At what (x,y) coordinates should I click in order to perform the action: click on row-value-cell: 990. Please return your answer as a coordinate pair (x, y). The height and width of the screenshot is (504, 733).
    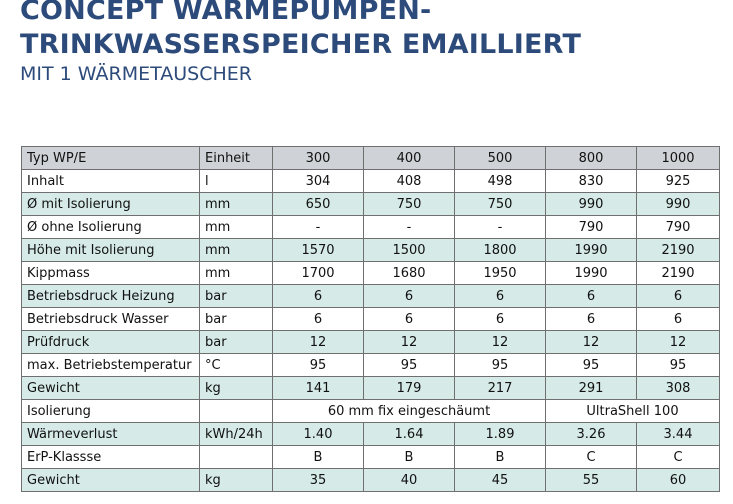
    Looking at the image, I should click on (678, 204).